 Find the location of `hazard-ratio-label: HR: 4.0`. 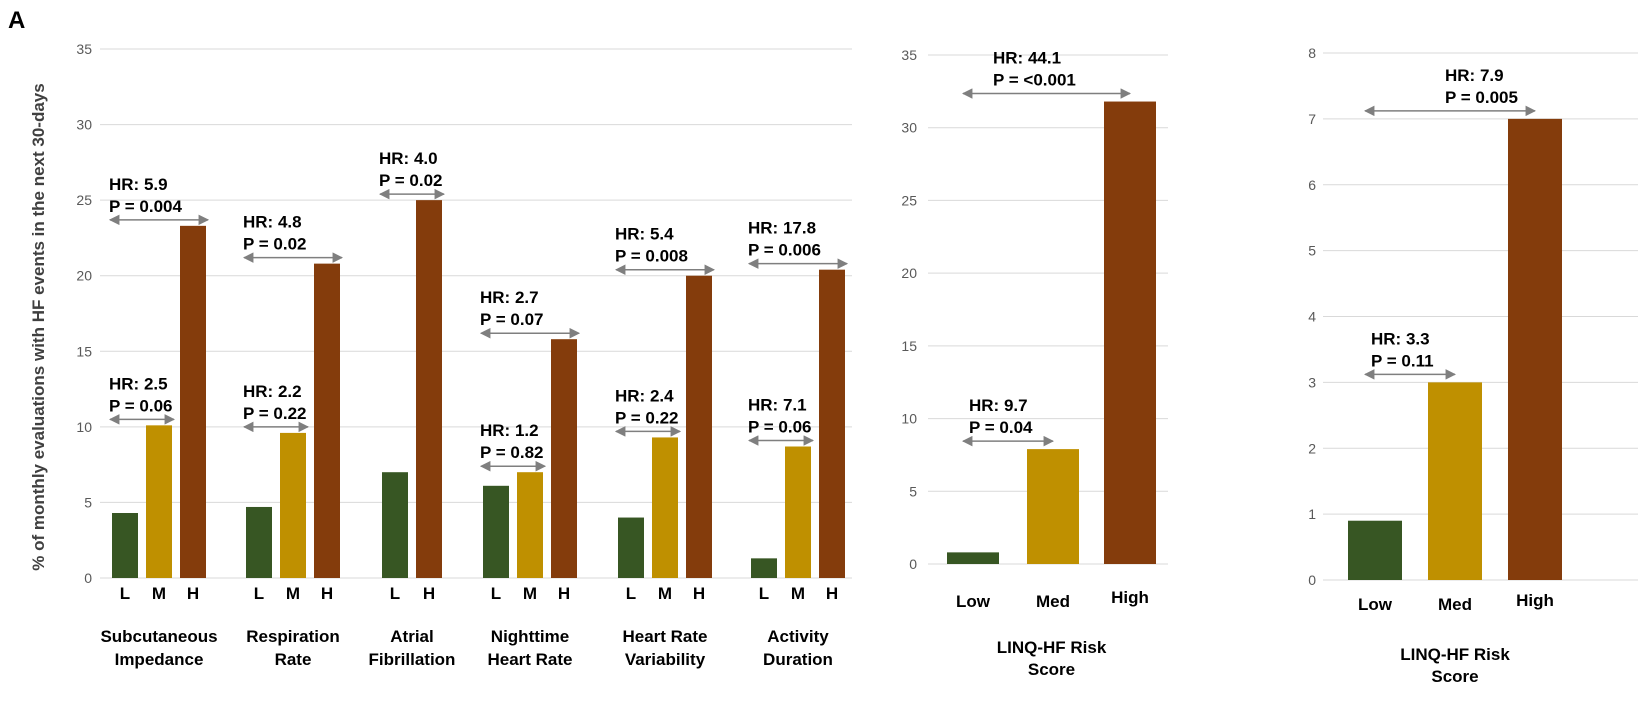

hazard-ratio-label: HR: 4.0 is located at coordinates (408, 158).